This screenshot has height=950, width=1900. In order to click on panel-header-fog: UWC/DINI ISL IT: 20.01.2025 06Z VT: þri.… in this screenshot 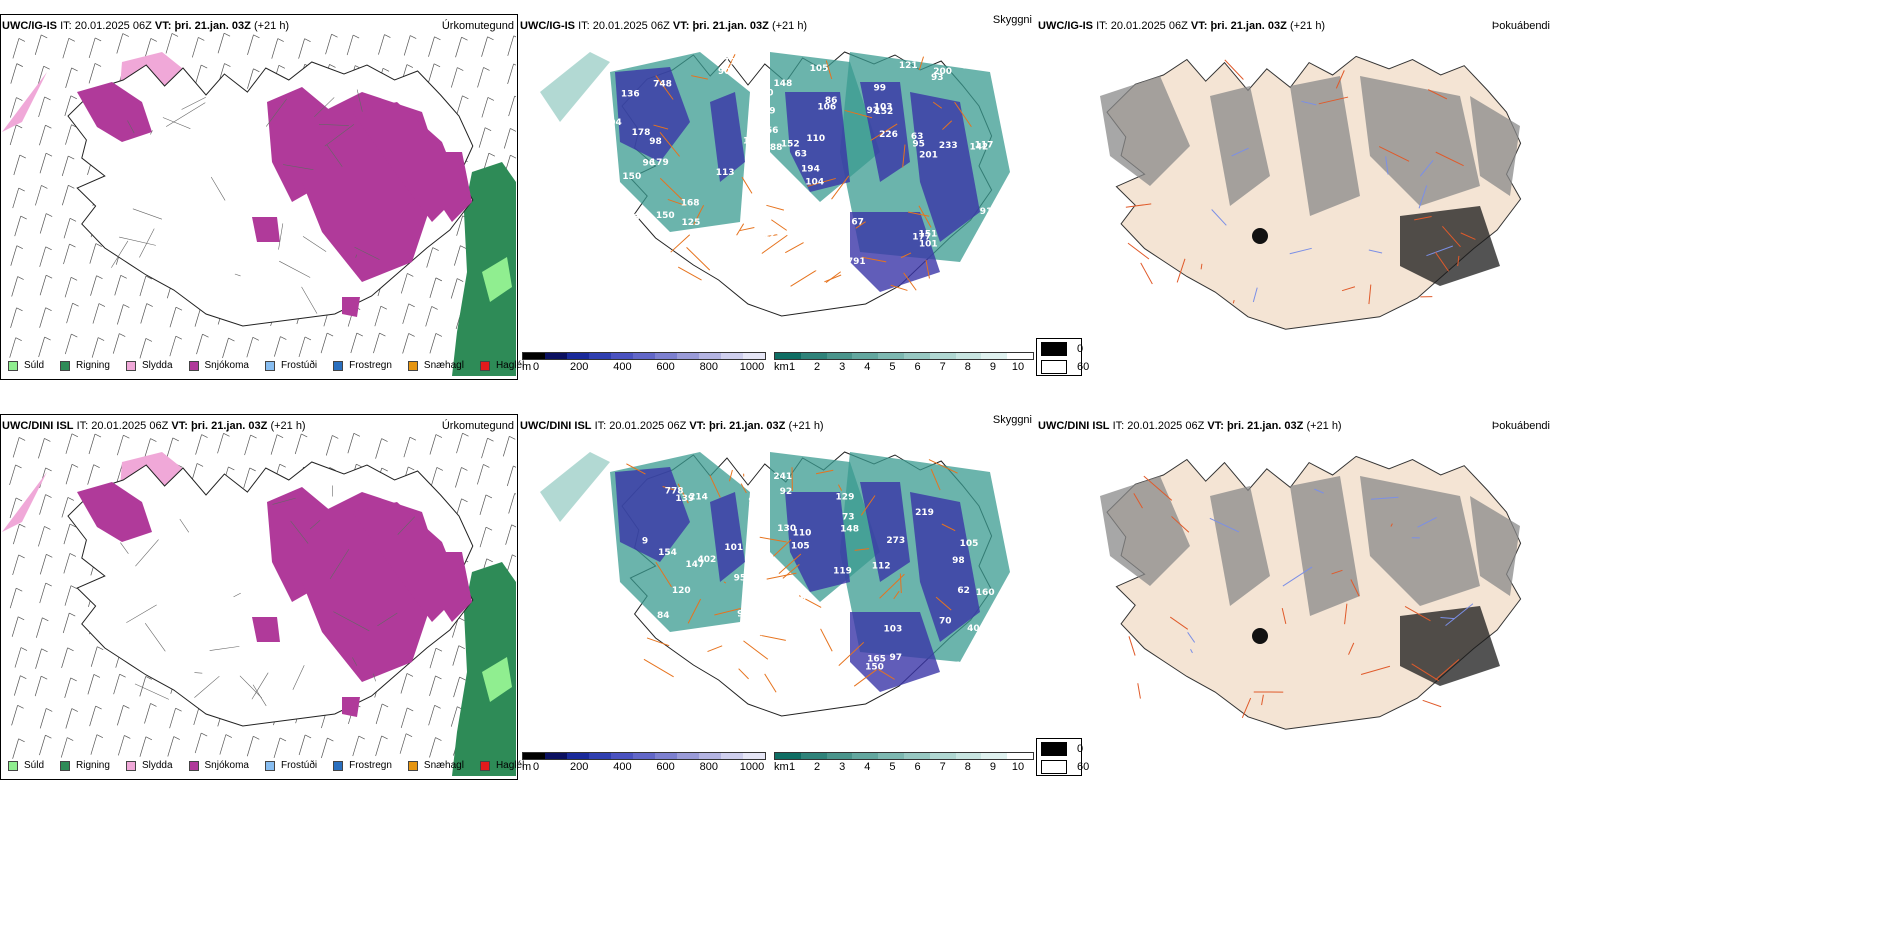, I will do `click(1190, 426)`.